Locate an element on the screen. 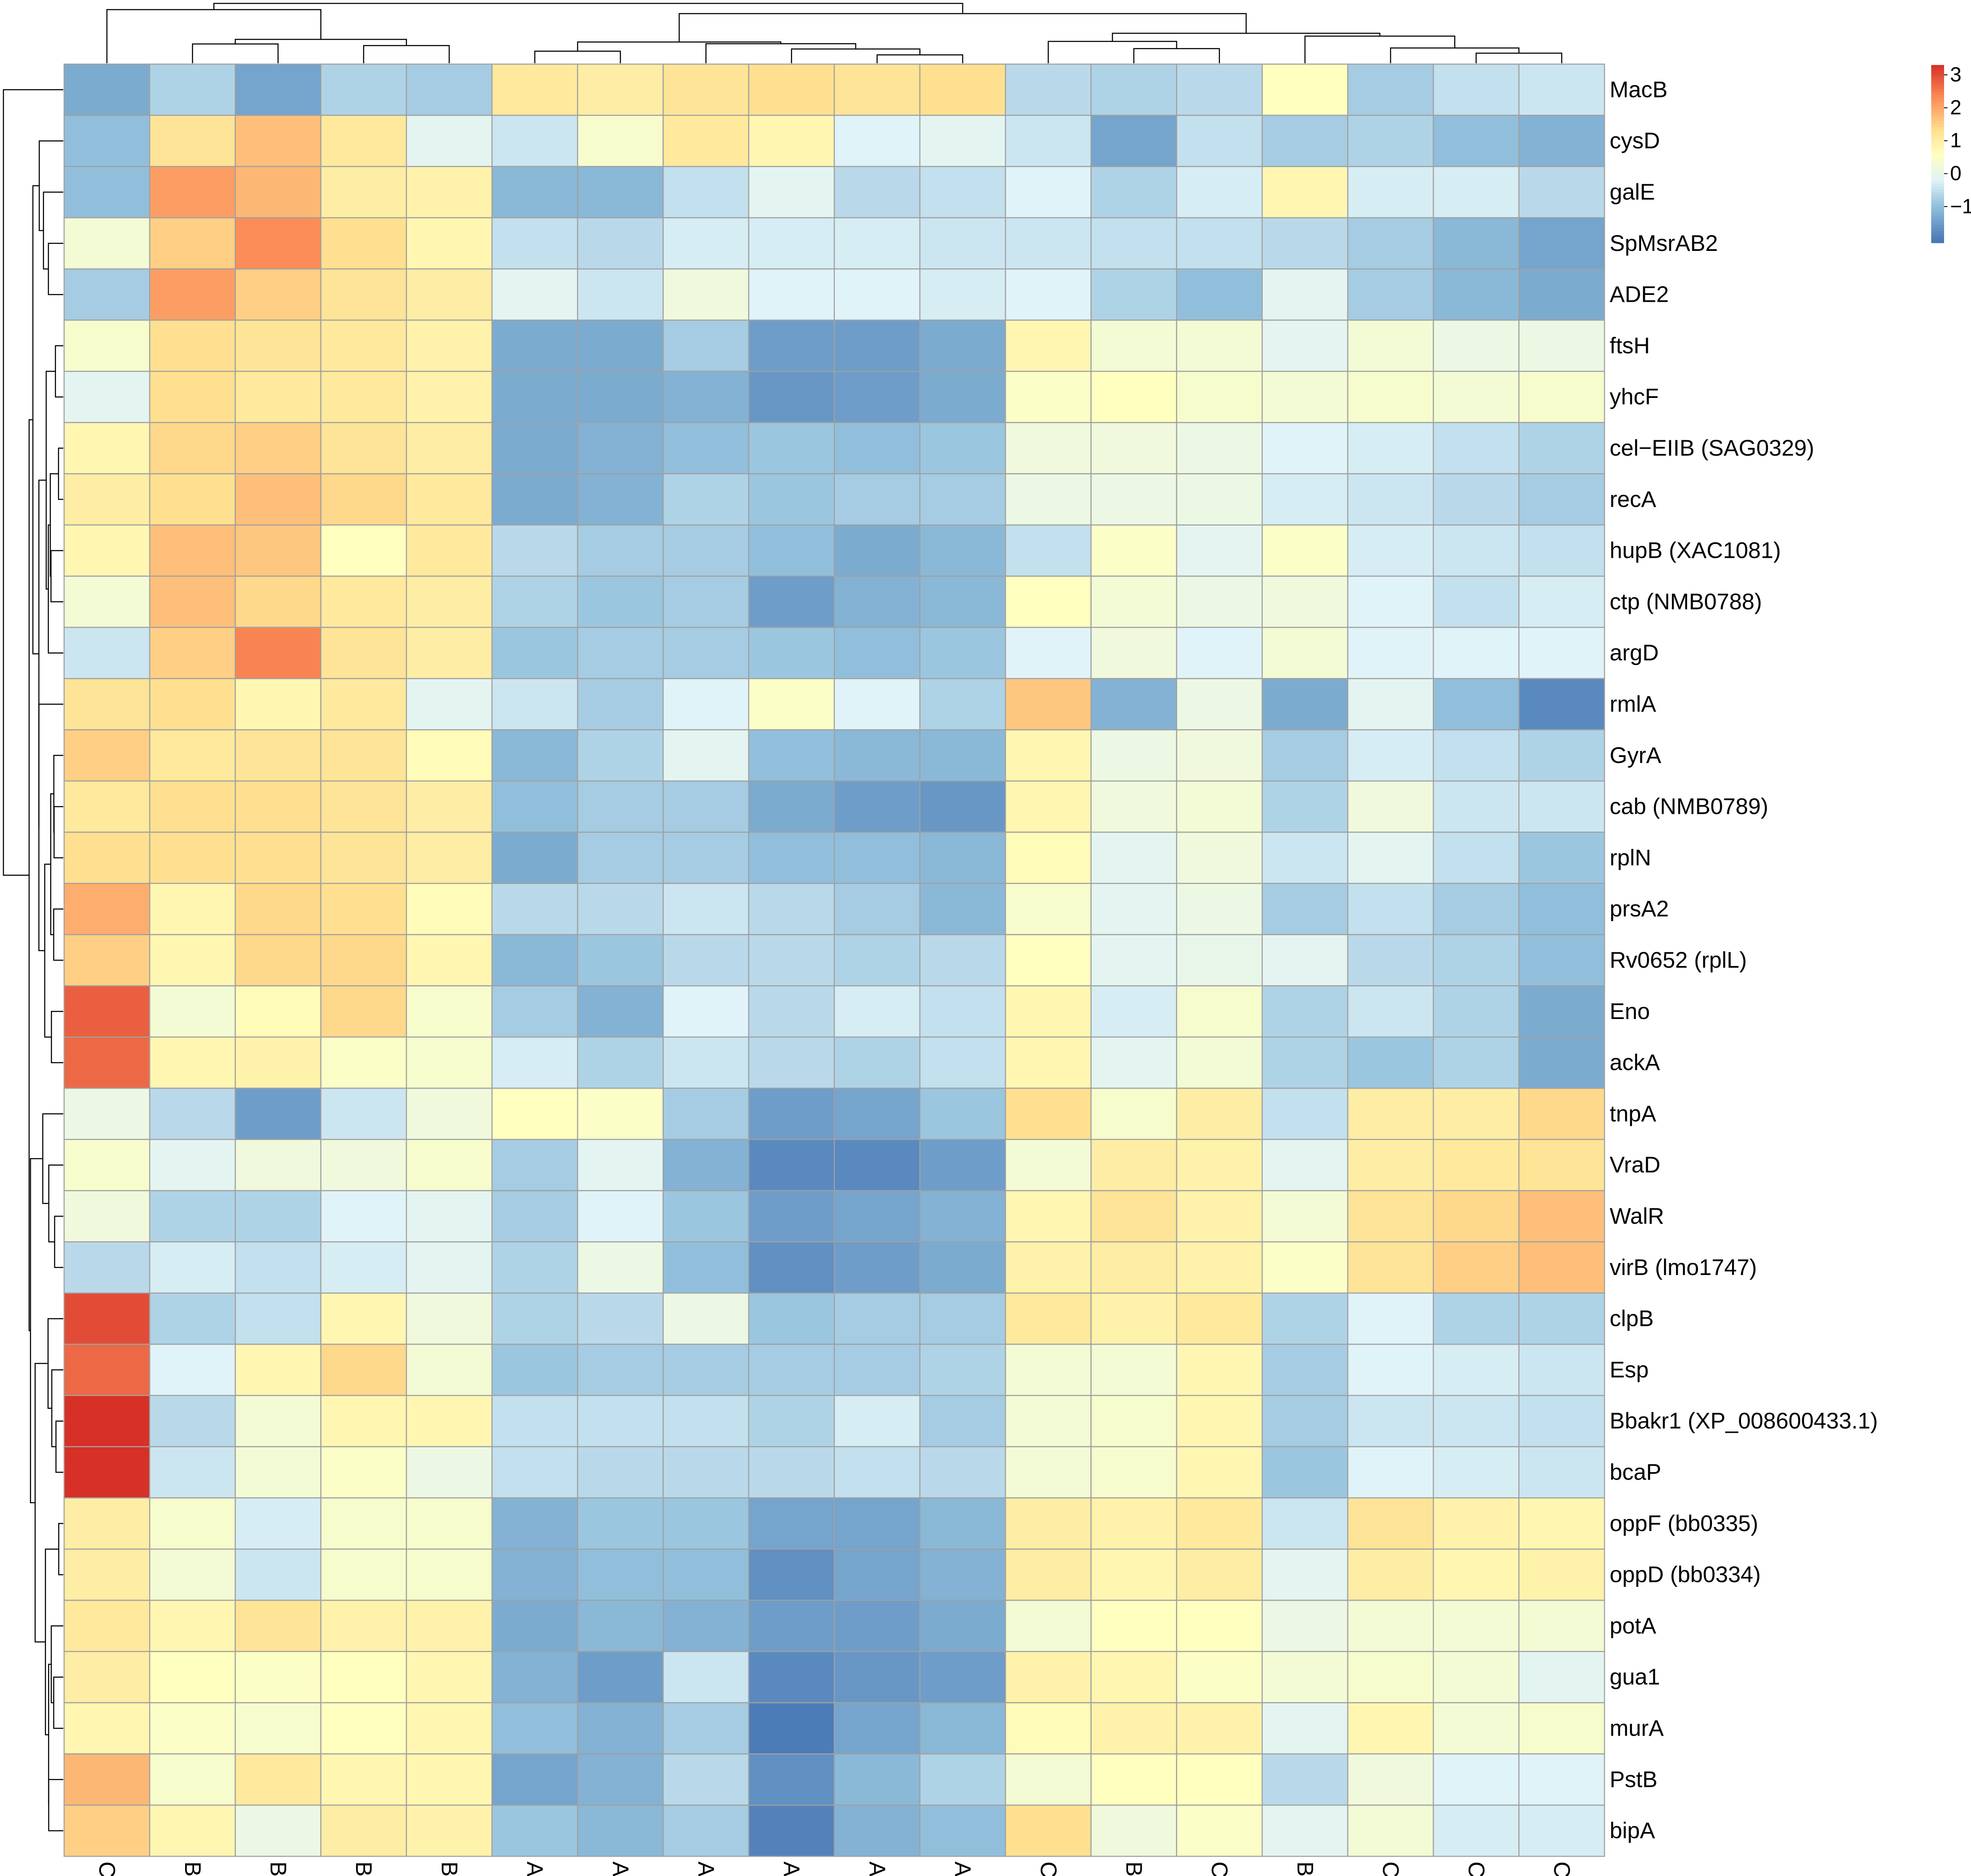 The height and width of the screenshot is (1876, 1971). row-label: GyrA is located at coordinates (1636, 755).